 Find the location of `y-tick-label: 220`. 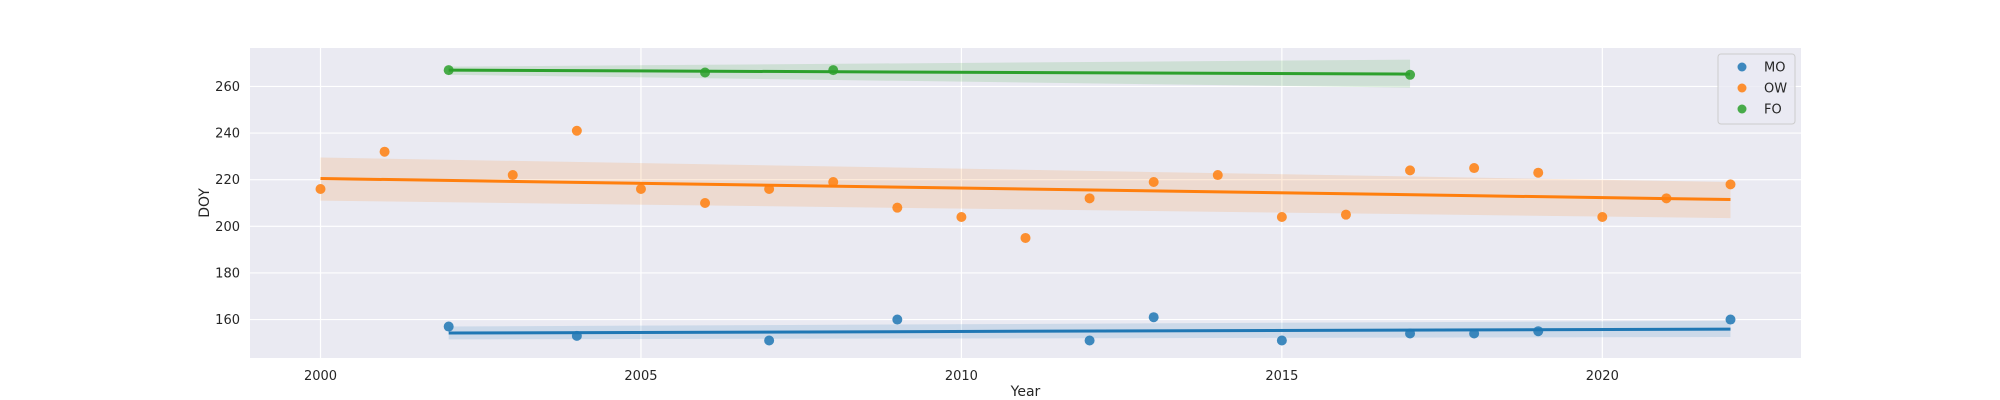

y-tick-label: 220 is located at coordinates (227, 180).